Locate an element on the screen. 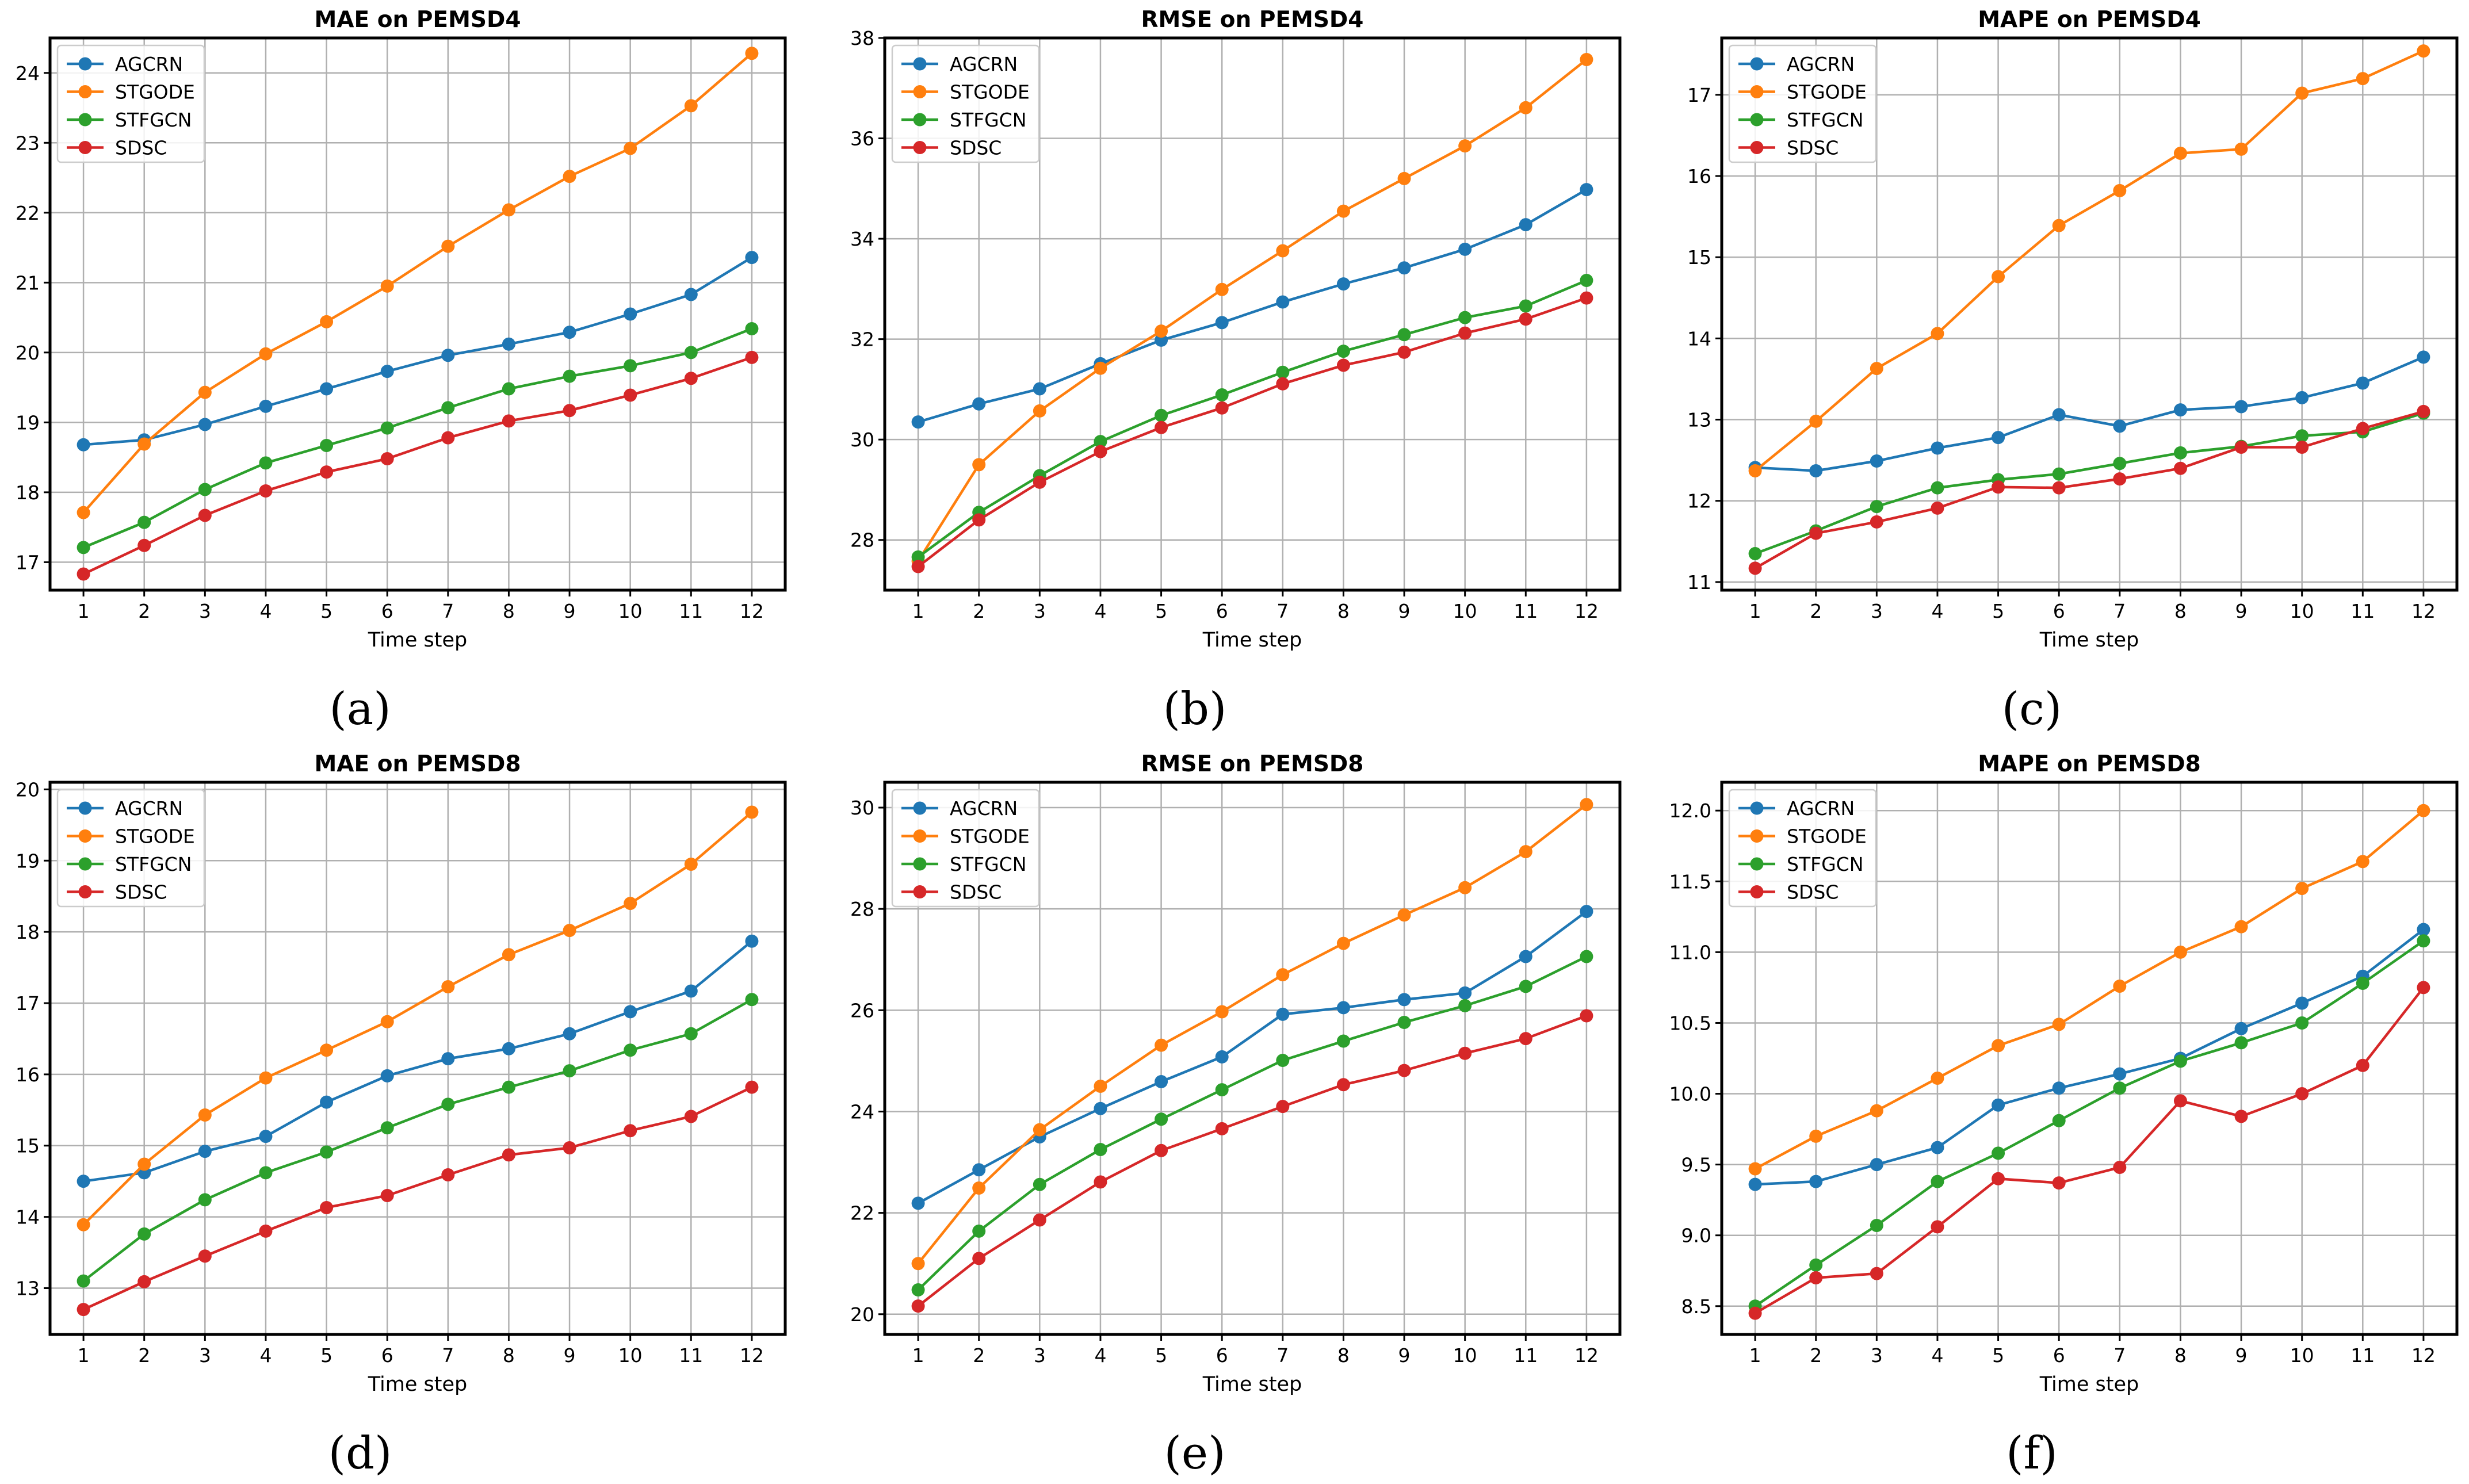 The width and height of the screenshot is (2469, 1484). y-tick-label: 20 is located at coordinates (28, 789).